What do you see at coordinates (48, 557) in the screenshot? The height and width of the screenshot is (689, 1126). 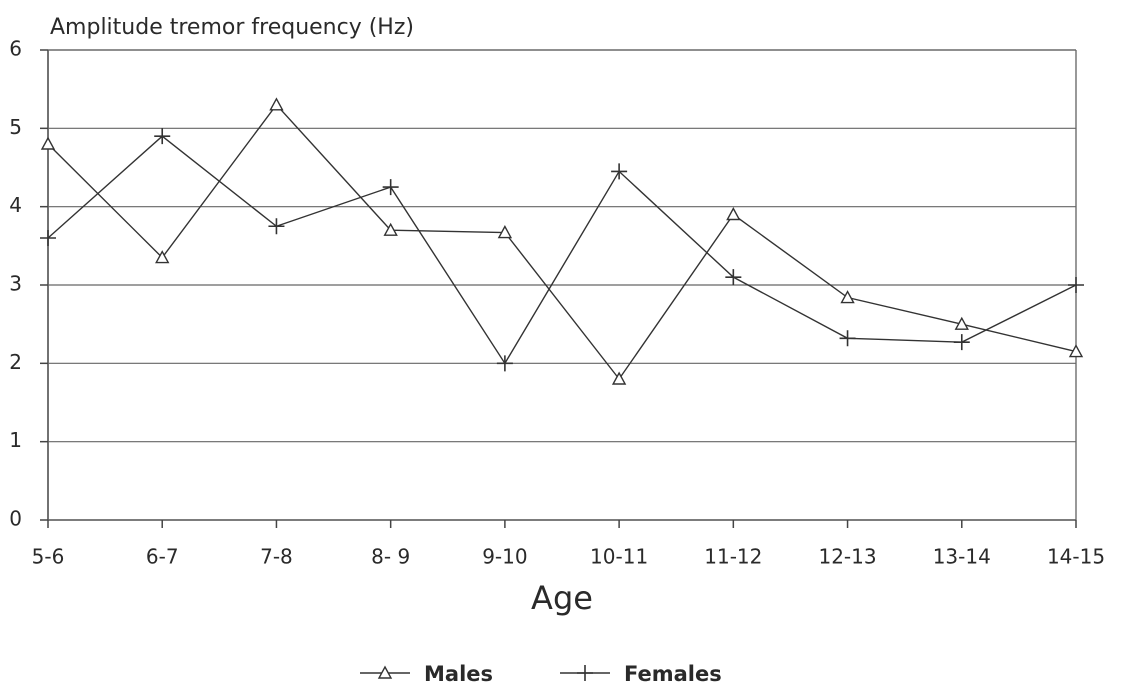 I see `x-tick-label: 5-6` at bounding box center [48, 557].